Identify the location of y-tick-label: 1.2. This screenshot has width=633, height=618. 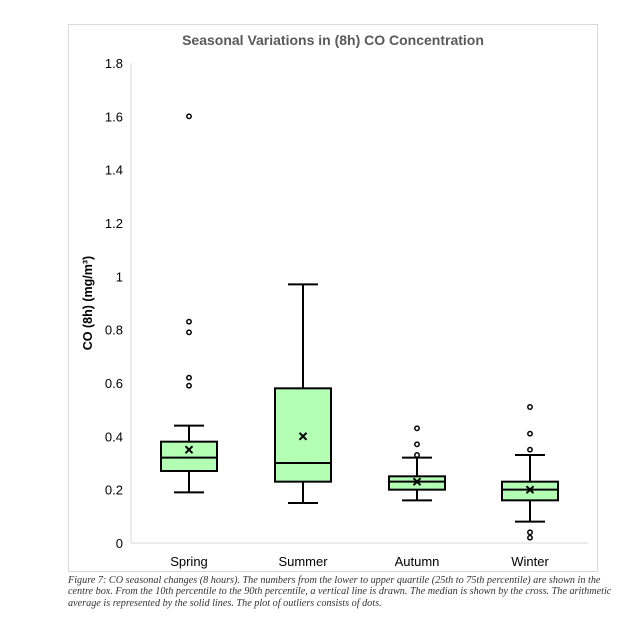
(114, 223).